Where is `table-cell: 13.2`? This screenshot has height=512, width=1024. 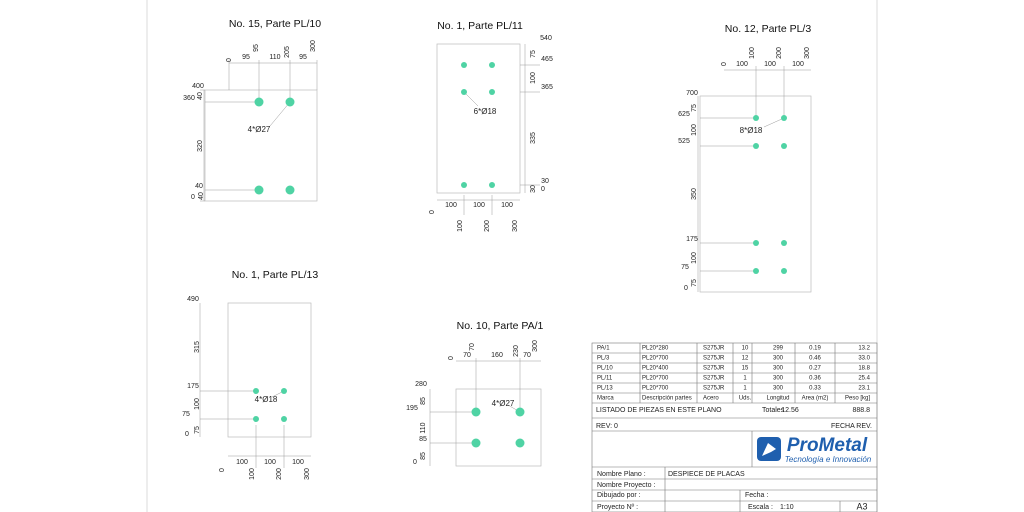
table-cell: 13.2 is located at coordinates (864, 349).